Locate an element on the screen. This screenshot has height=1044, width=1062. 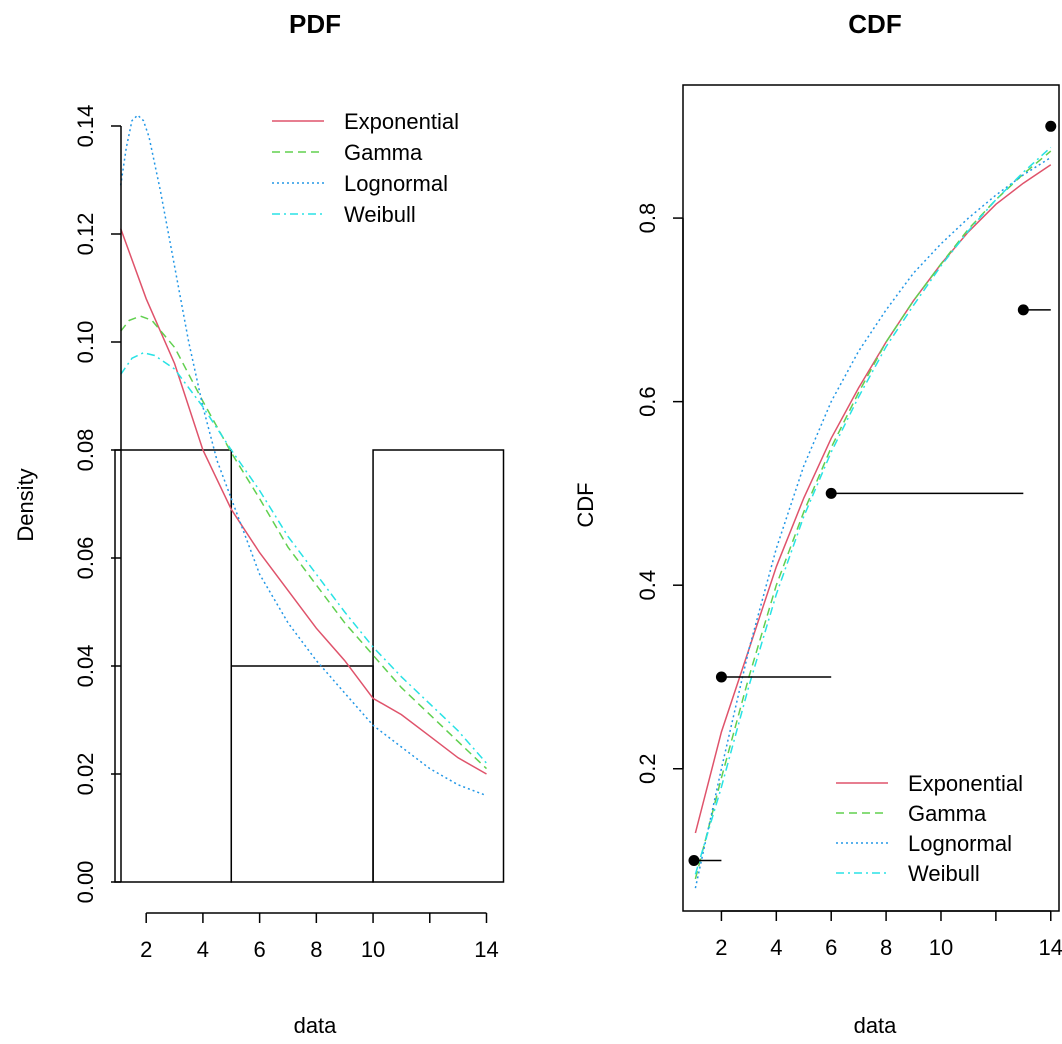
pdf-x-axis-label: data is located at coordinates (316, 1025).